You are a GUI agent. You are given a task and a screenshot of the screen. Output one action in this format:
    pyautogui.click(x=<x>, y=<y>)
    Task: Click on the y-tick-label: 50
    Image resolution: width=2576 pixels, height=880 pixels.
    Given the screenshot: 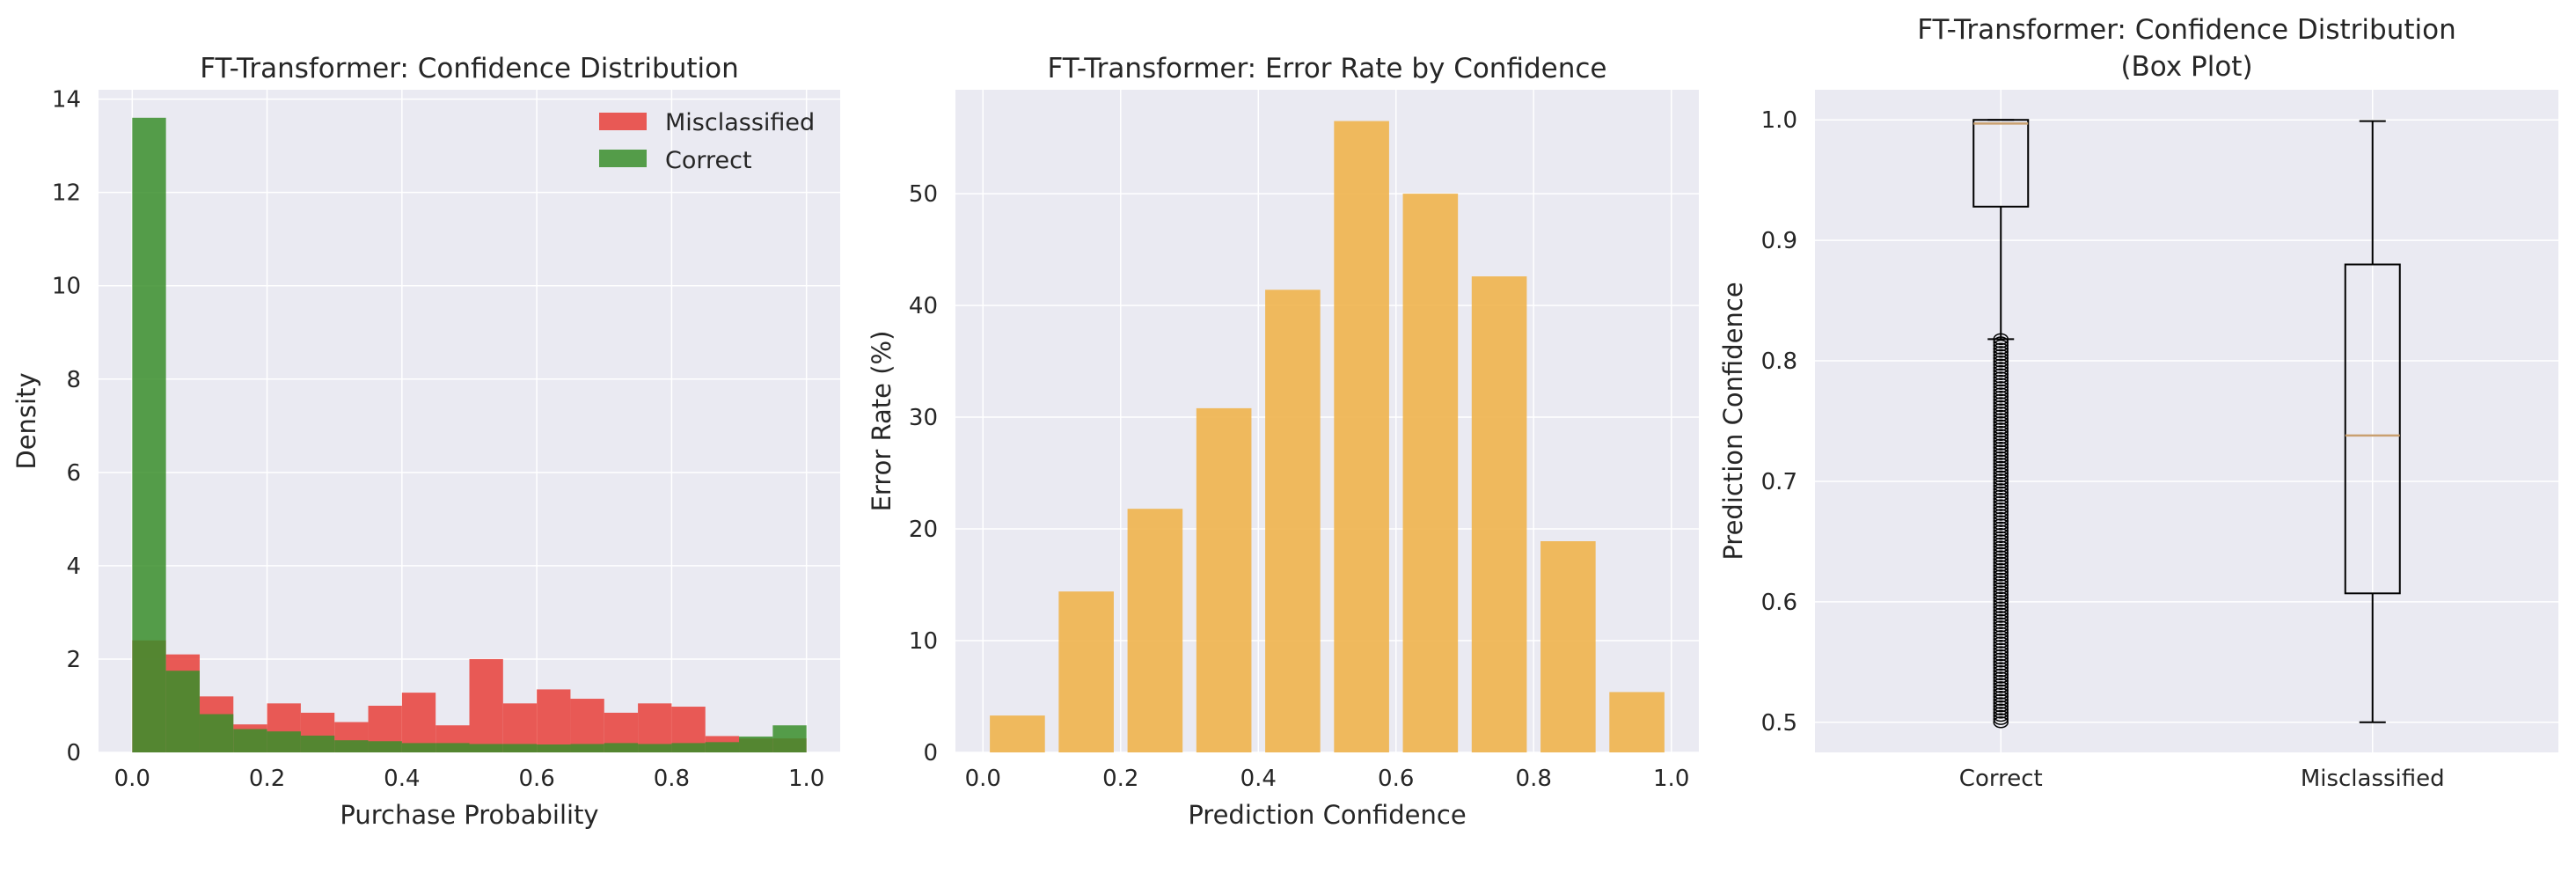 What is the action you would take?
    pyautogui.click(x=924, y=194)
    